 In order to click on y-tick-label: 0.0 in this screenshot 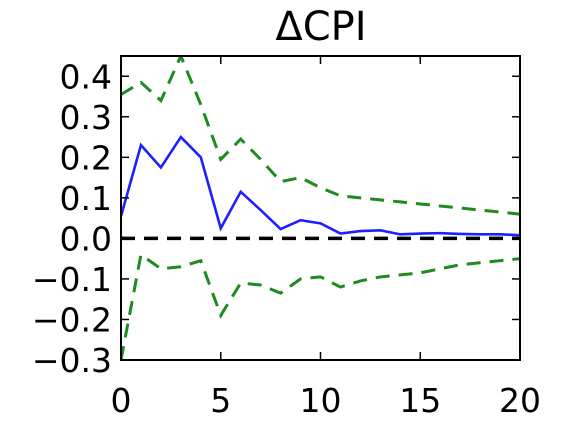, I will do `click(86, 238)`.